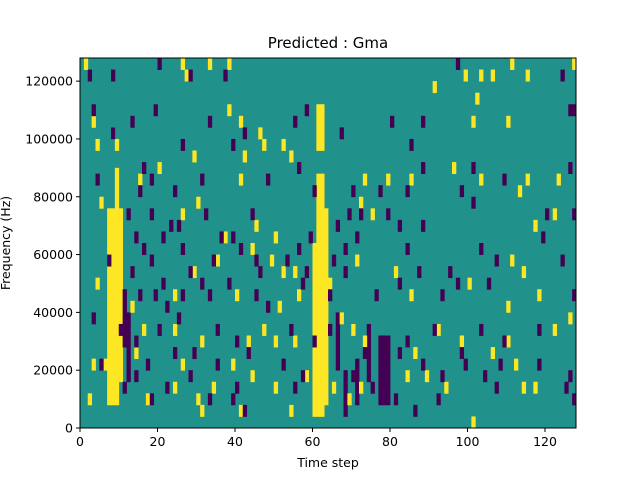  Describe the element at coordinates (53, 370) in the screenshot. I see `y-tick-label: 20000` at that location.